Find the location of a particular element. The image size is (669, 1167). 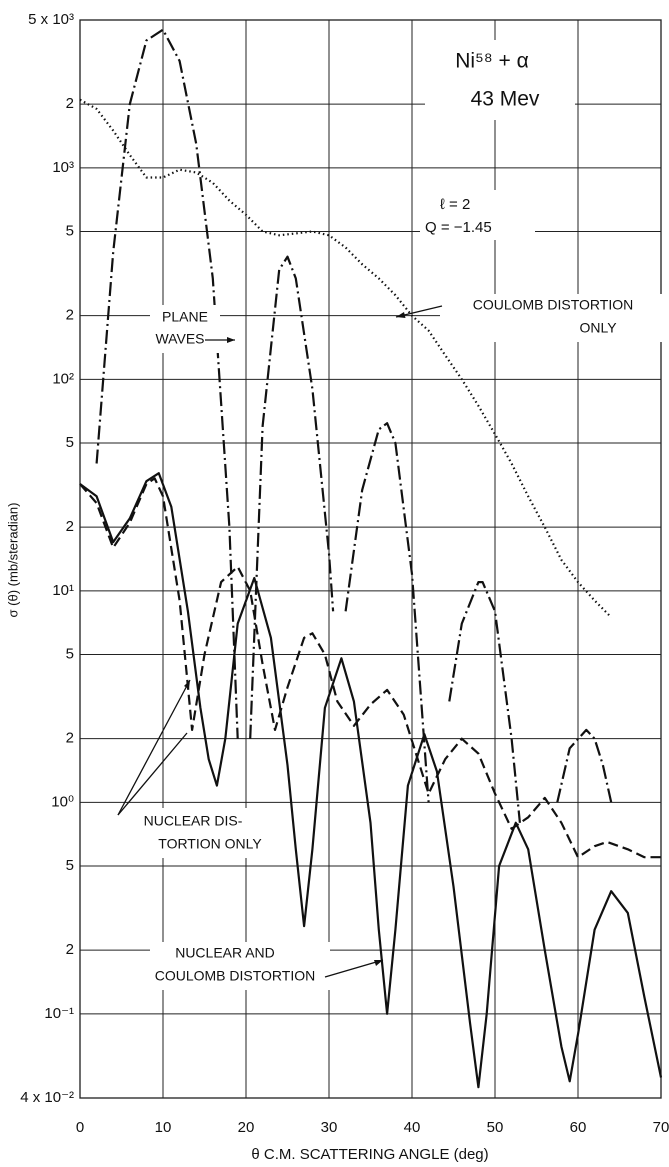

x-tick-label: 0 is located at coordinates (80, 1127).